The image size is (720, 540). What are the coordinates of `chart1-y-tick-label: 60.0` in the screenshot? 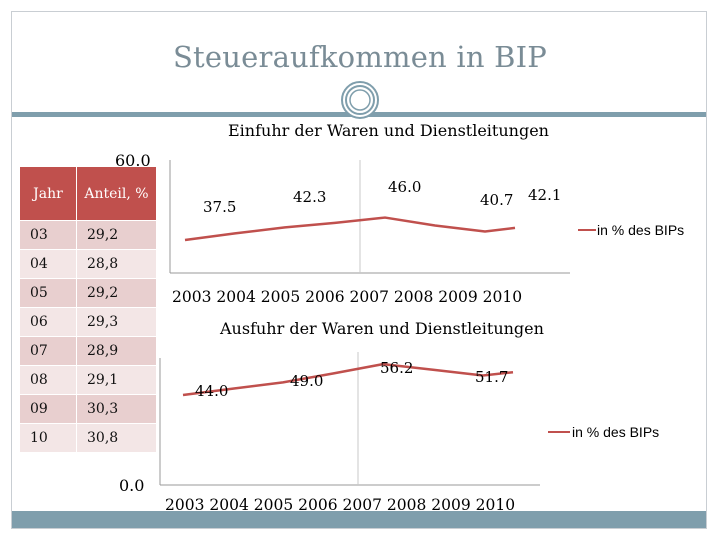 It's located at (133, 160).